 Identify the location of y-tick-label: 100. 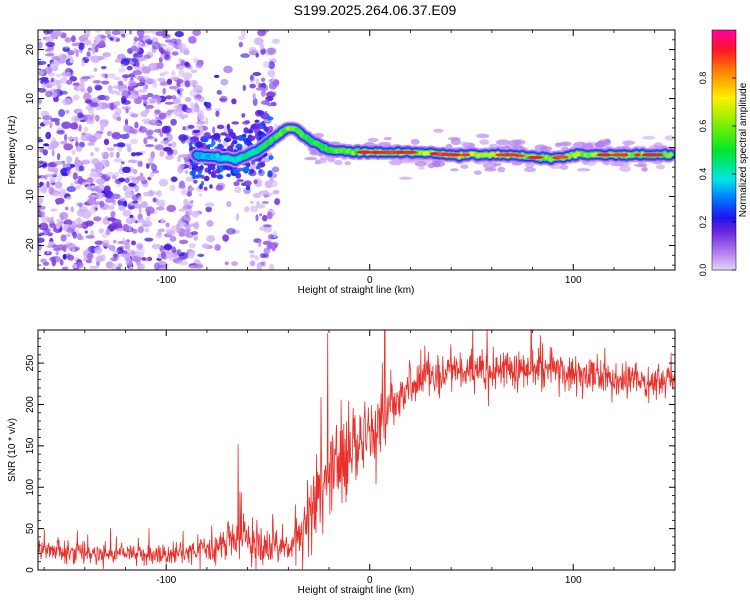
(30, 486).